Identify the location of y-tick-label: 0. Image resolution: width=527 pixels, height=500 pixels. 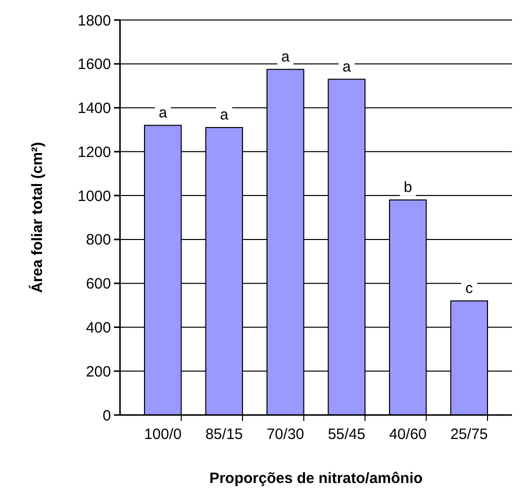
(106, 415).